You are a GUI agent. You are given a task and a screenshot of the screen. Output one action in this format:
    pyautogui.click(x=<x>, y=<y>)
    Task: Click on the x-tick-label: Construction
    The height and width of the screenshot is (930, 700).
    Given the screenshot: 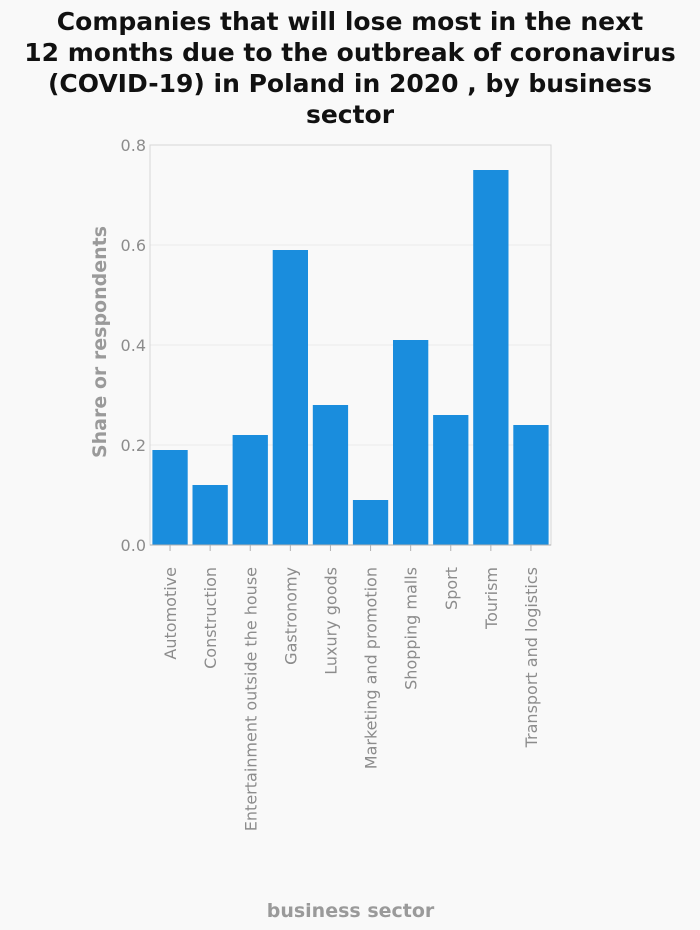 What is the action you would take?
    pyautogui.click(x=210, y=618)
    